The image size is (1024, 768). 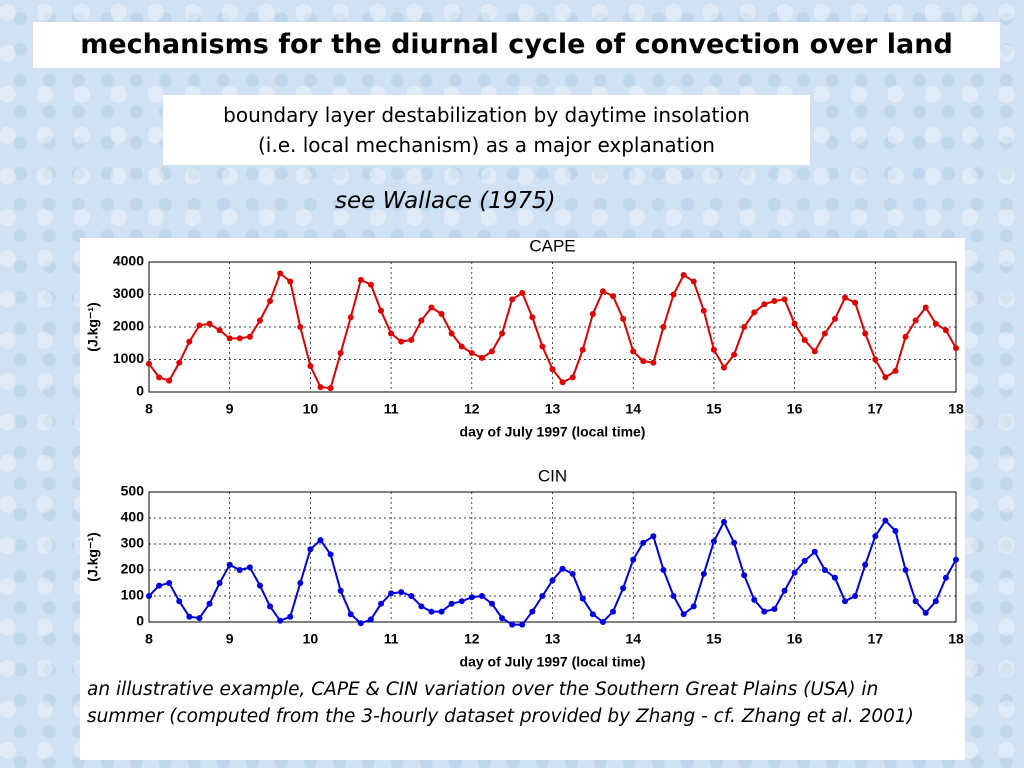 I want to click on x-tick-label: 14, so click(x=633, y=639).